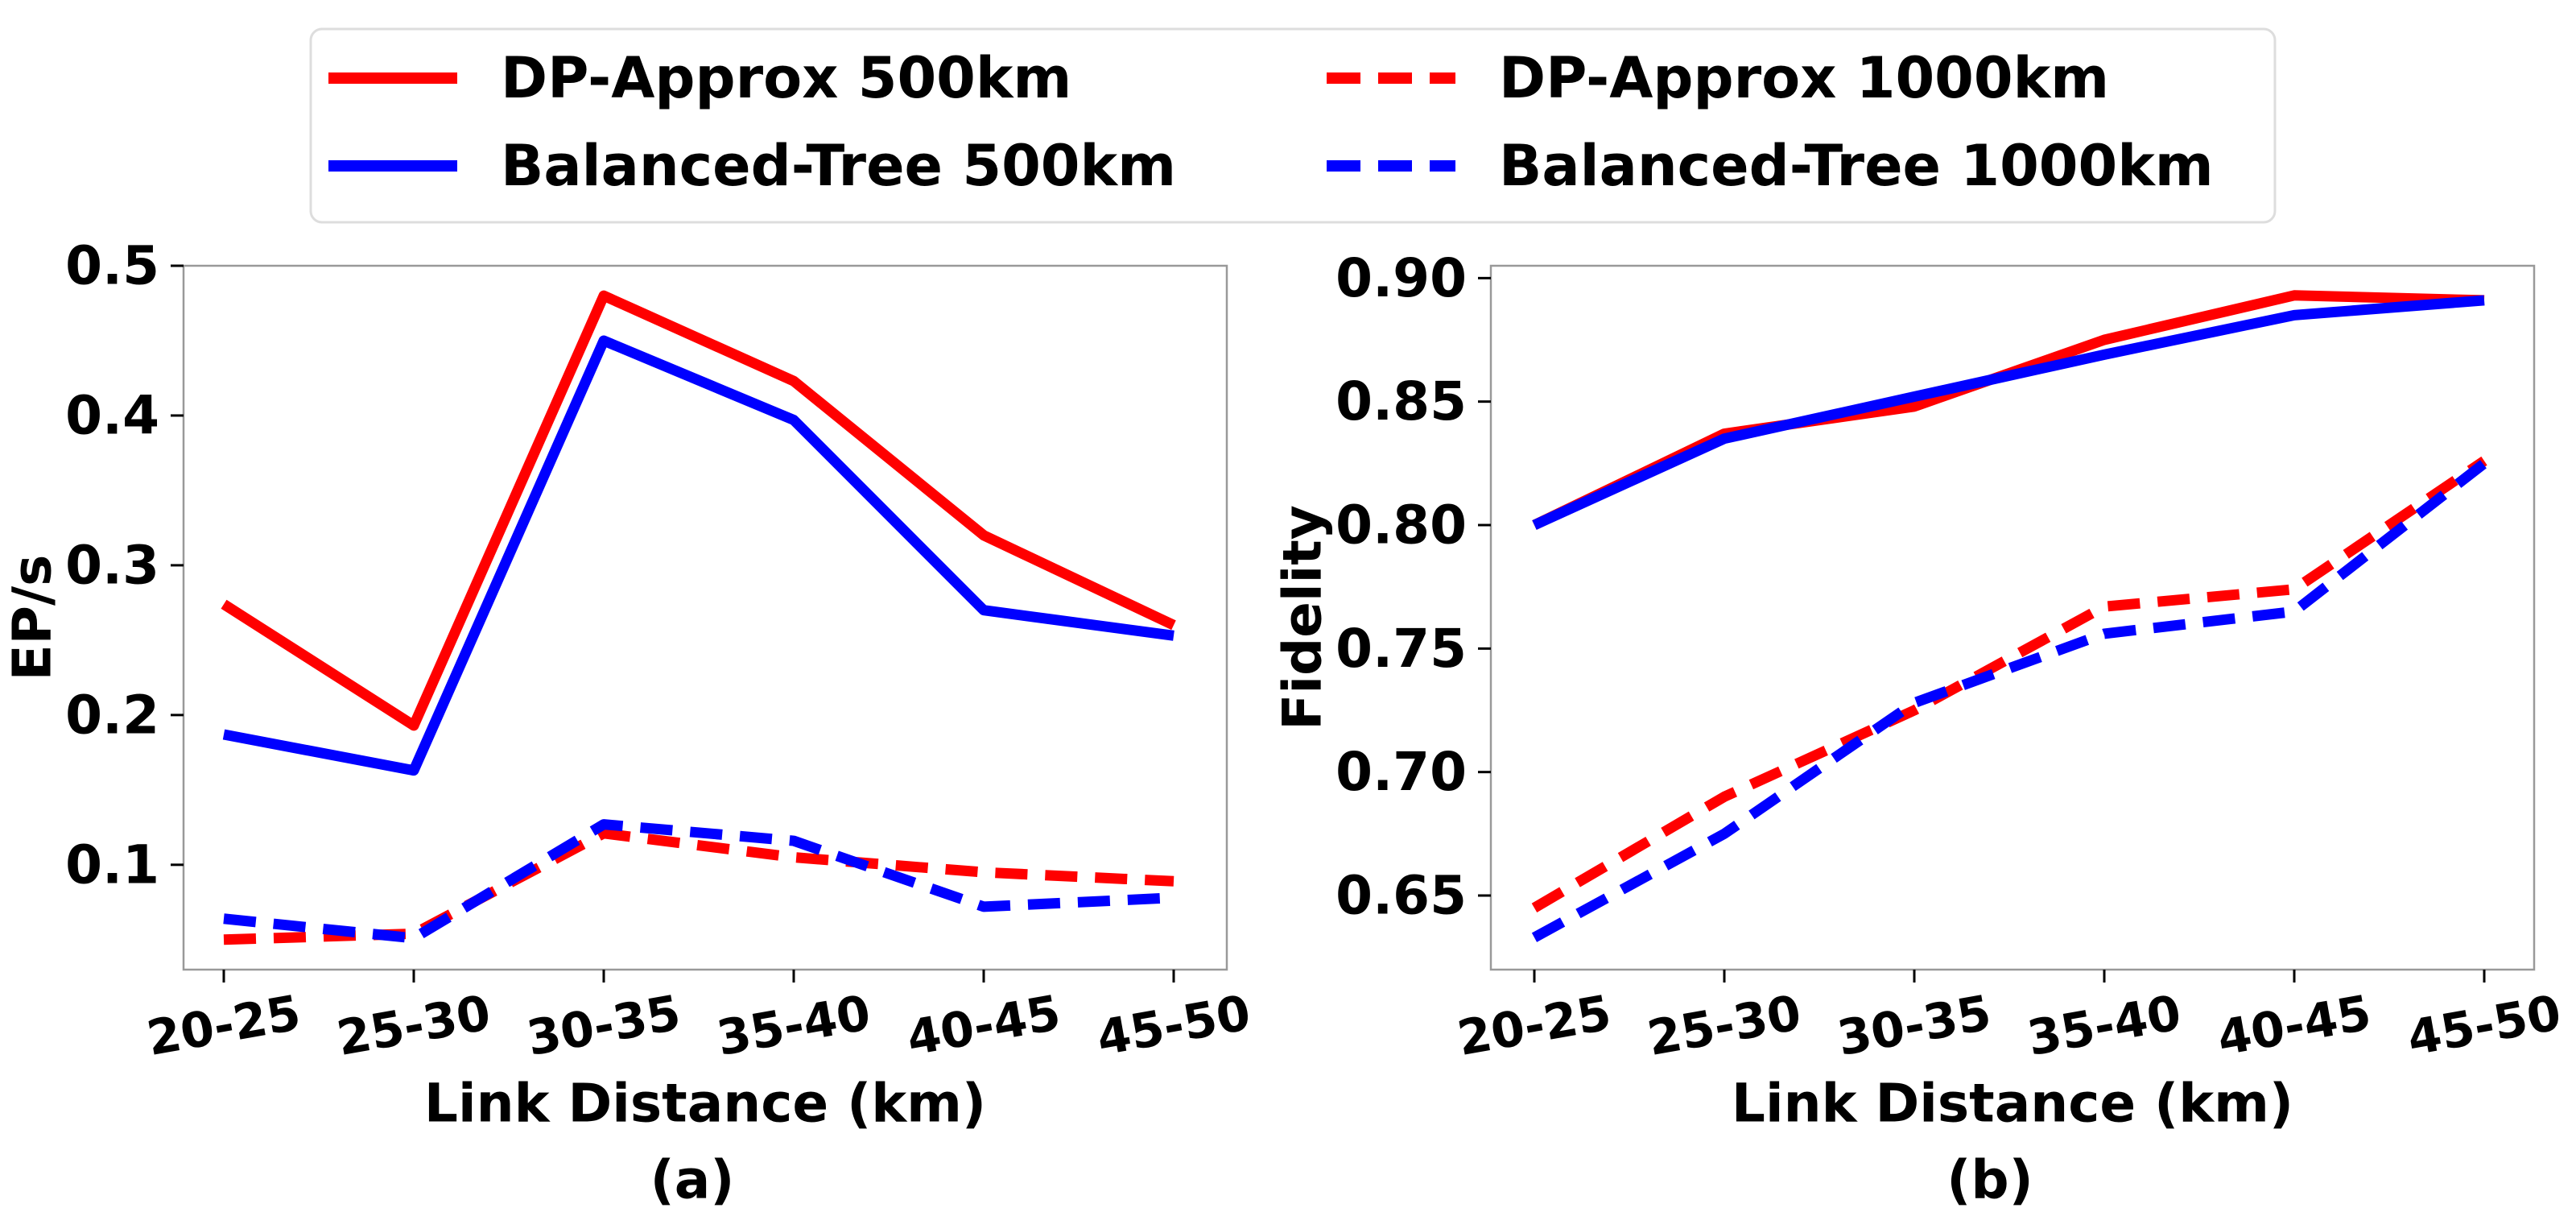 This screenshot has height=1208, width=2576. Describe the element at coordinates (1401, 772) in the screenshot. I see `y-tick-label: 0.70` at that location.